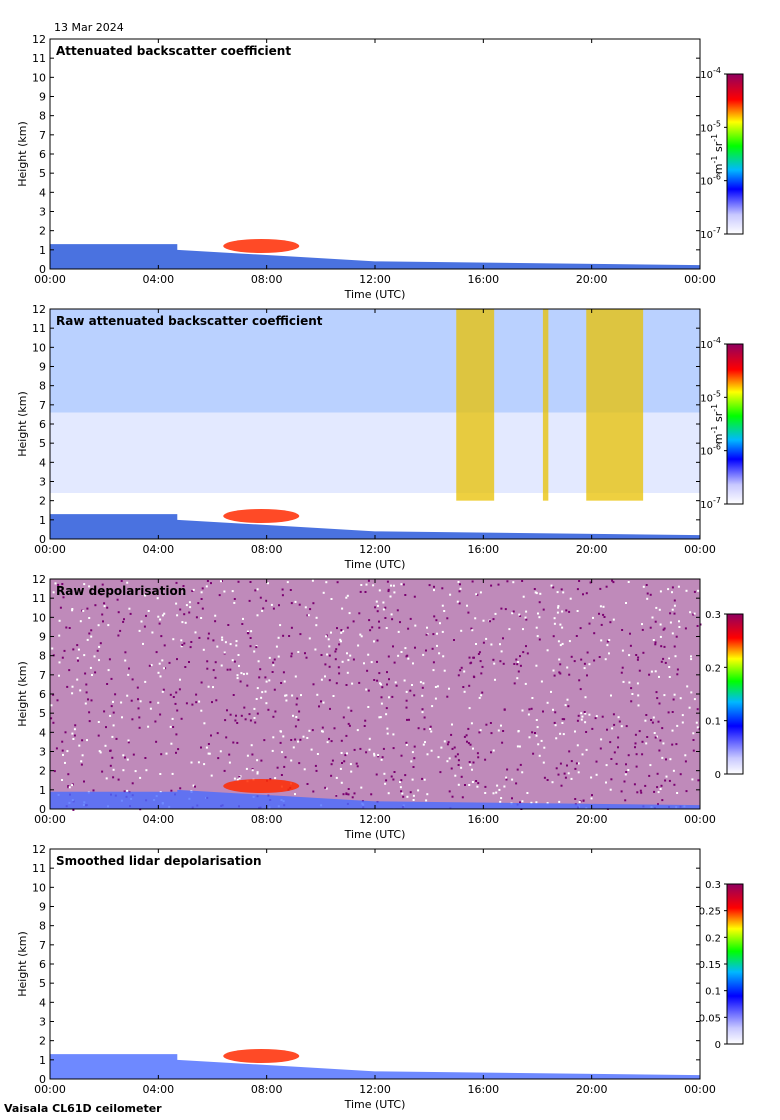  Describe the element at coordinates (375, 526) in the screenshot. I see `boundary-layer` at that location.